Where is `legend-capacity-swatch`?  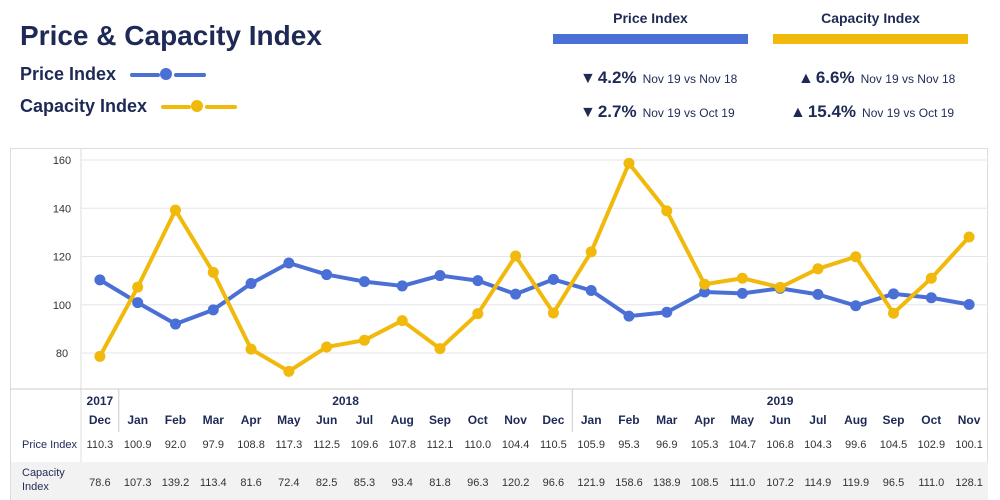
legend-capacity-swatch is located at coordinates (199, 106).